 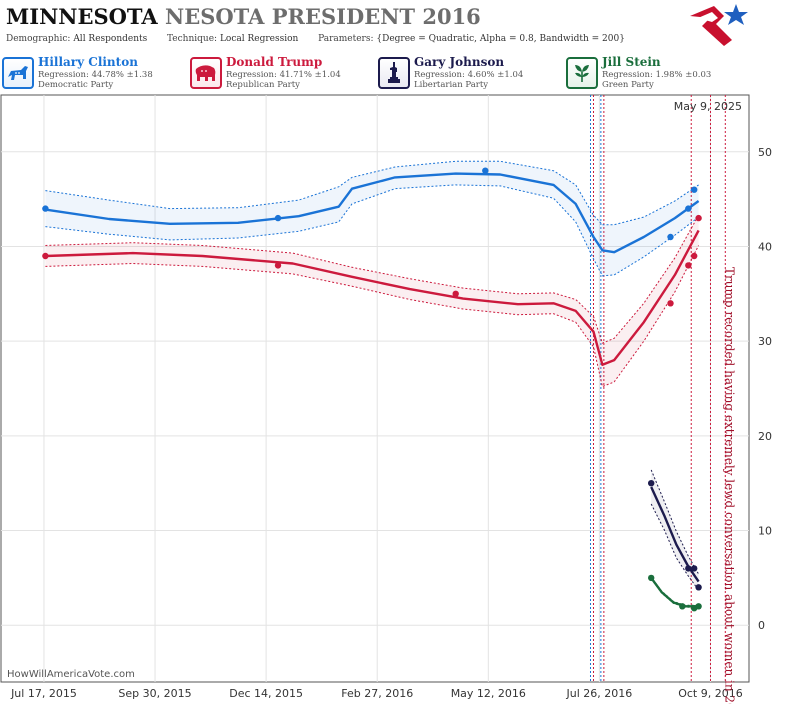 What do you see at coordinates (675, 534) in the screenshot?
I see `trend-line-gary-johnson` at bounding box center [675, 534].